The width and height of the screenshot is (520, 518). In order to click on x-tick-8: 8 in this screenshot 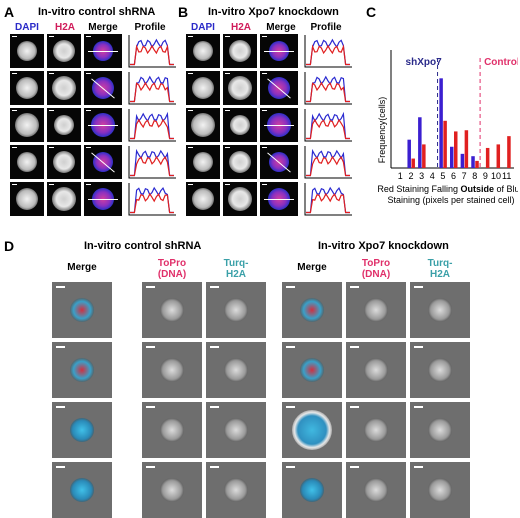, I will do `click(474, 176)`.